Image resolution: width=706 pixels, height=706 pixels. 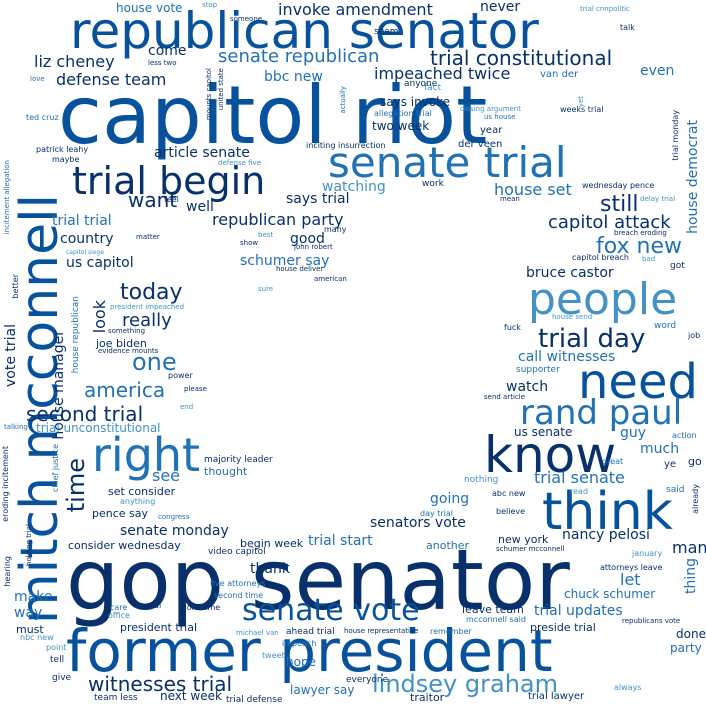 What do you see at coordinates (601, 413) in the screenshot?
I see `word: rand paul` at bounding box center [601, 413].